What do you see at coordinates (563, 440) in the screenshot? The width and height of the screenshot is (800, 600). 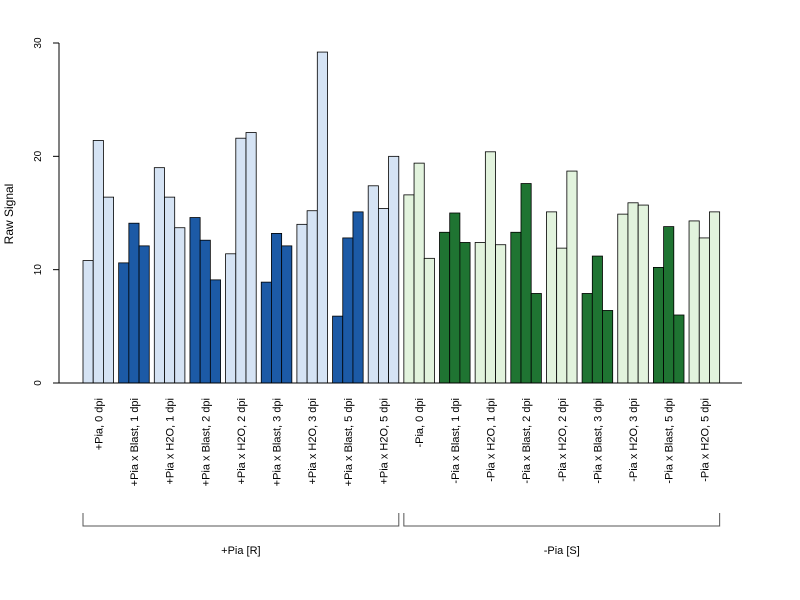 I see `x-tick-label: -Pia x H2O, 2 dpi` at bounding box center [563, 440].